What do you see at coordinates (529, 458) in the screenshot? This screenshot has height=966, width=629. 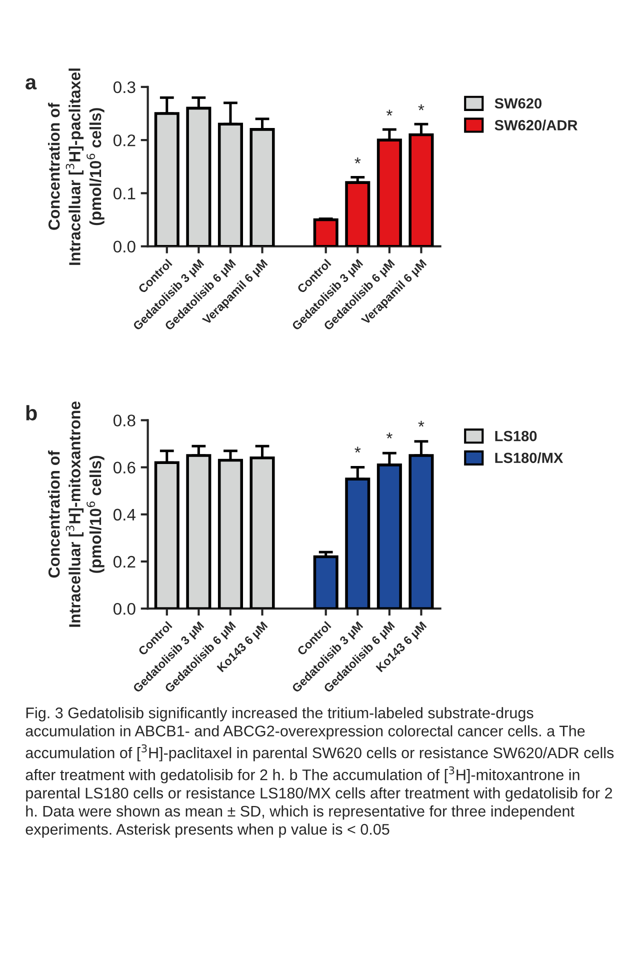 I see `legend-label: LS180/MX` at bounding box center [529, 458].